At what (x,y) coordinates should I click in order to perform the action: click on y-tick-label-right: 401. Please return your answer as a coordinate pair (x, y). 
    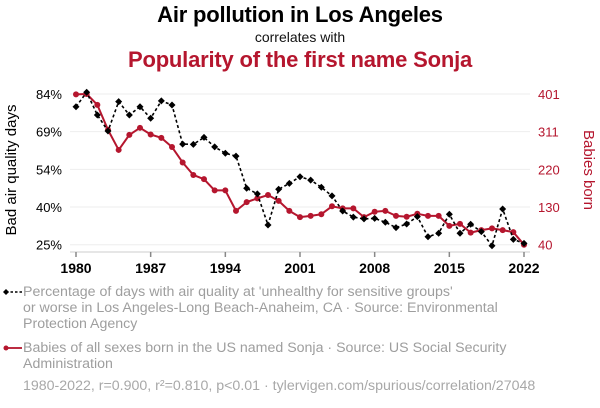
    Looking at the image, I should click on (549, 94).